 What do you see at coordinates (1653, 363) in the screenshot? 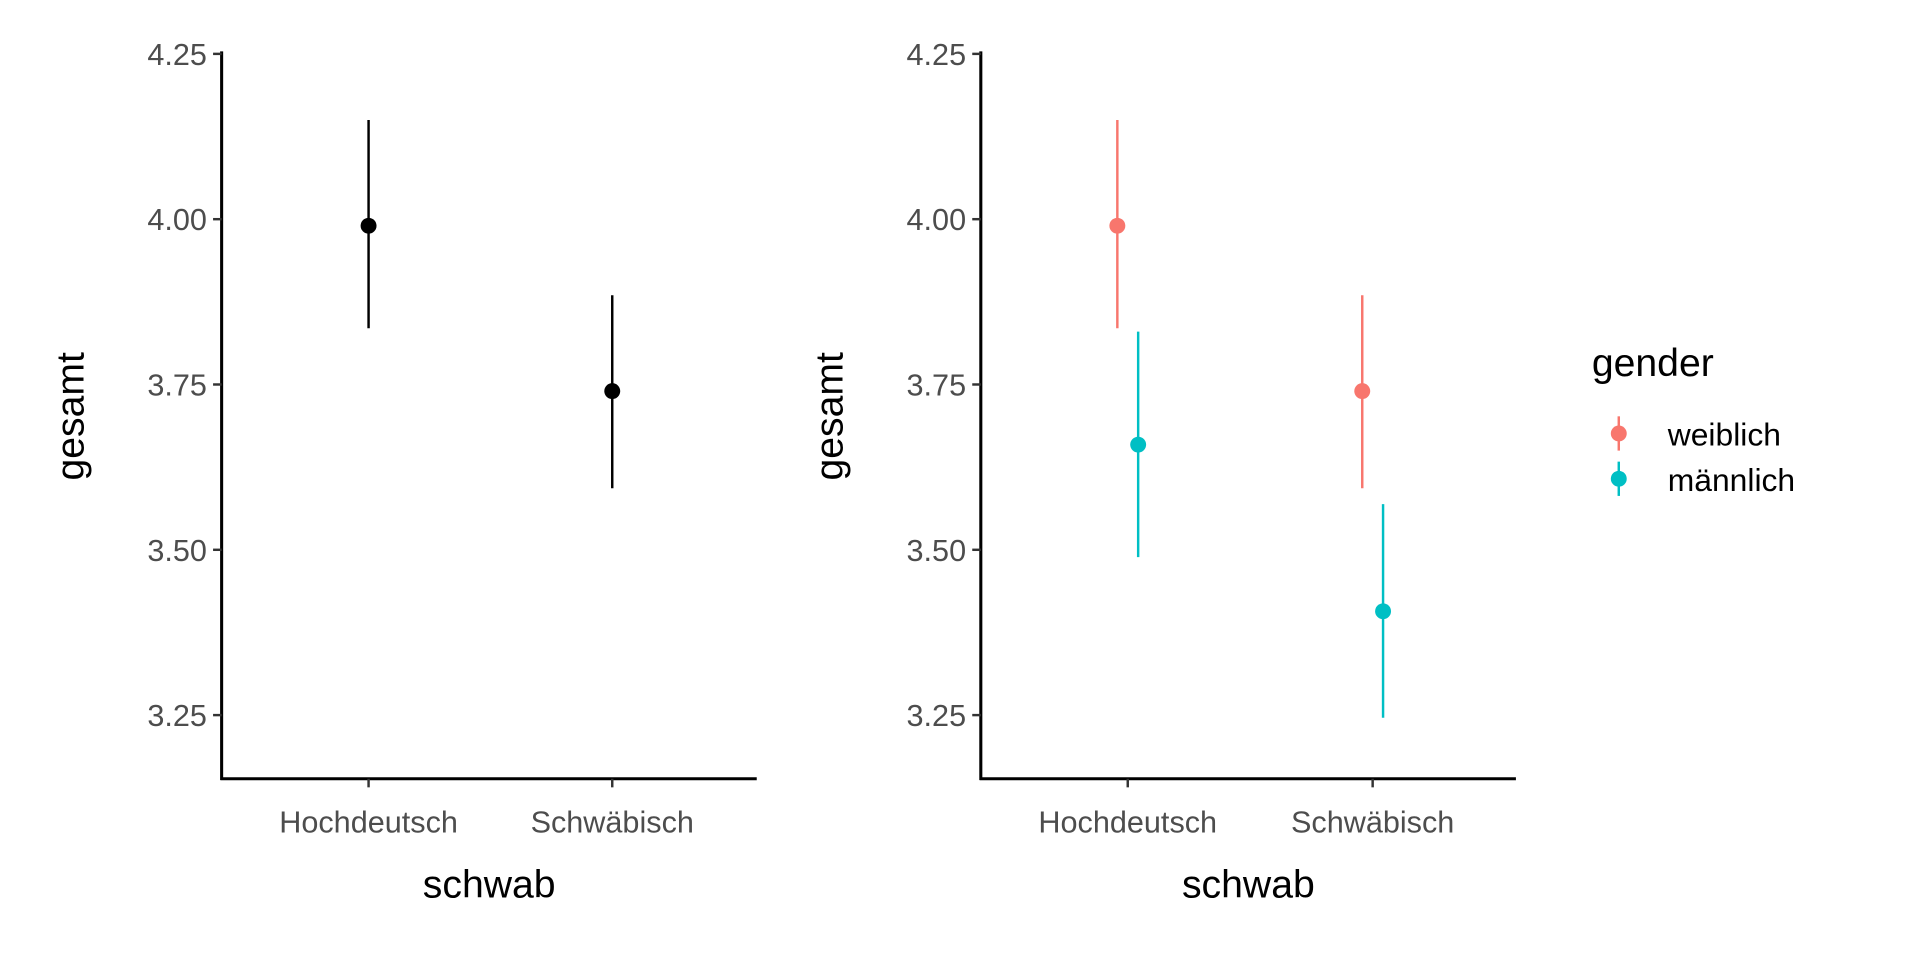
I see `legend-title: gender` at bounding box center [1653, 363].